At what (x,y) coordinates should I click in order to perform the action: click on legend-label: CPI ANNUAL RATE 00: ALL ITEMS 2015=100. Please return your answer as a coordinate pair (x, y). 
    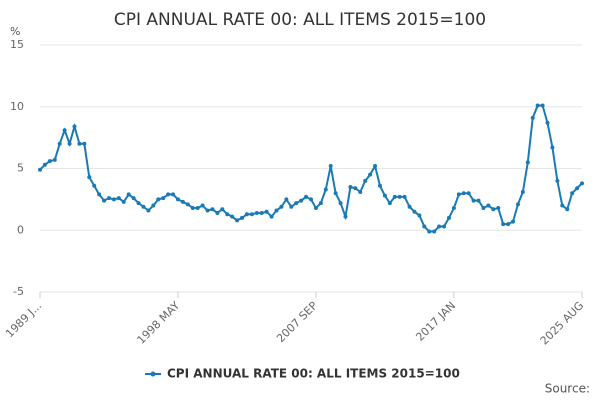
    Looking at the image, I should click on (313, 374).